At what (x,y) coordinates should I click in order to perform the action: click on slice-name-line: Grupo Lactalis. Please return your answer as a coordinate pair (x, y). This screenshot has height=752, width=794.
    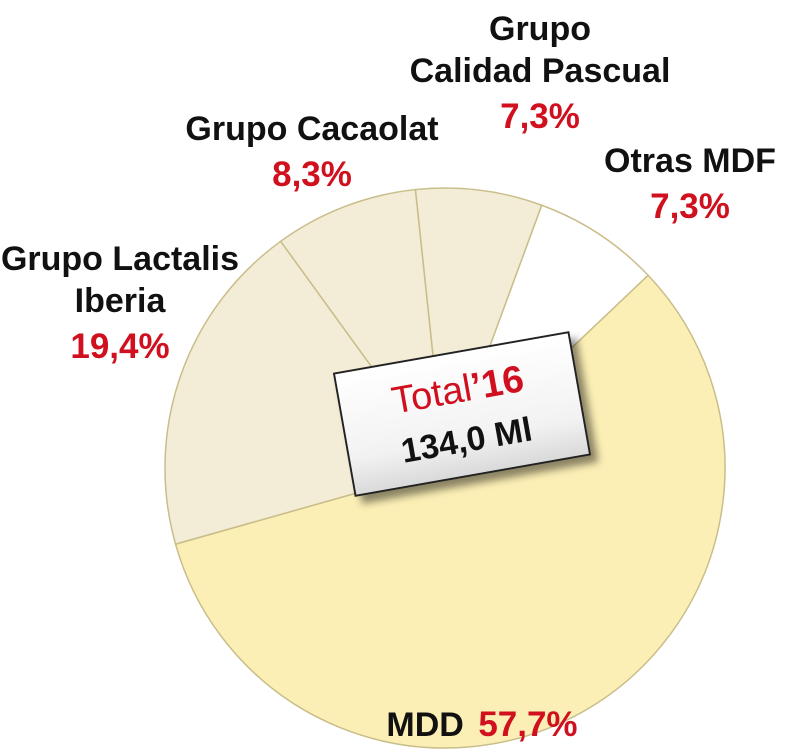
    Looking at the image, I should click on (120, 259).